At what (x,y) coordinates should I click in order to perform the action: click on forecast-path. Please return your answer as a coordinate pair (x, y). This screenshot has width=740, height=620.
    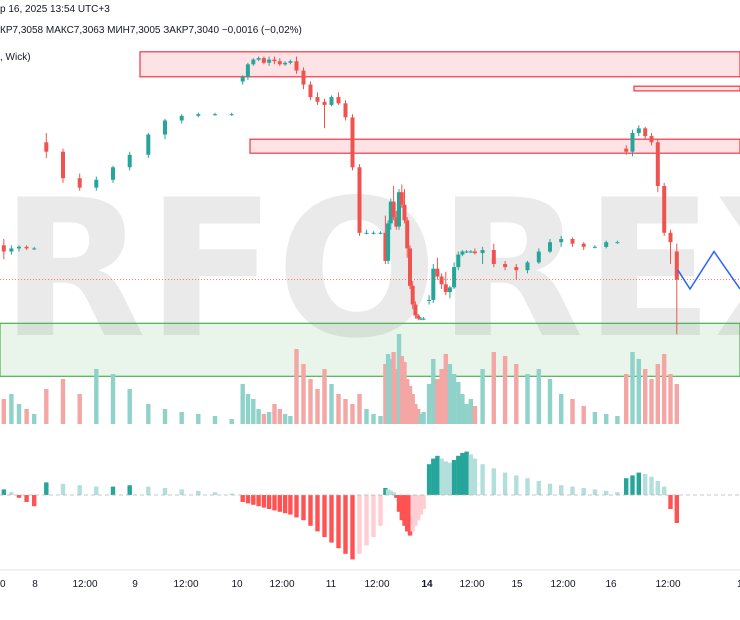
    Looking at the image, I should click on (708, 270).